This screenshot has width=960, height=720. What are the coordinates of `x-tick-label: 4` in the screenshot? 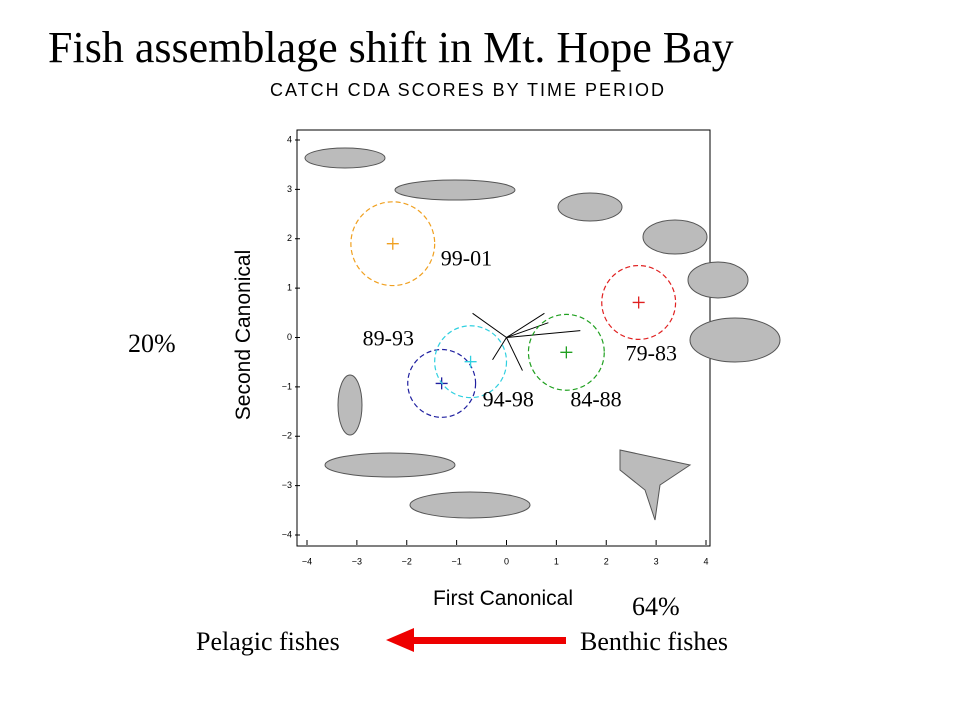 It's located at (705, 561).